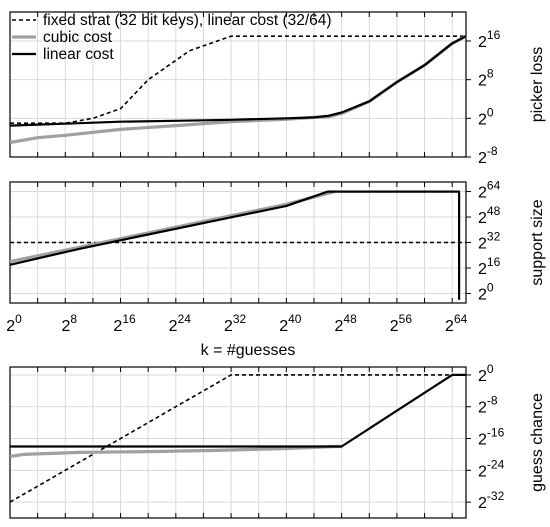  I want to click on legend-label-linear: linear cost, so click(78, 54).